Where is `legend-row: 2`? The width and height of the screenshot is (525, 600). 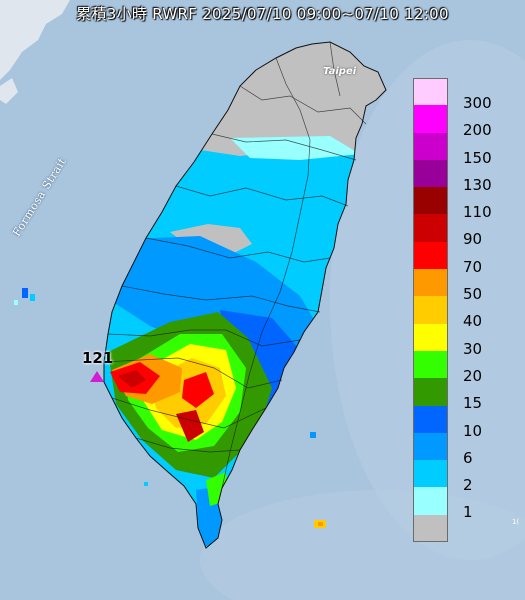
legend-row: 2 is located at coordinates (467, 477).